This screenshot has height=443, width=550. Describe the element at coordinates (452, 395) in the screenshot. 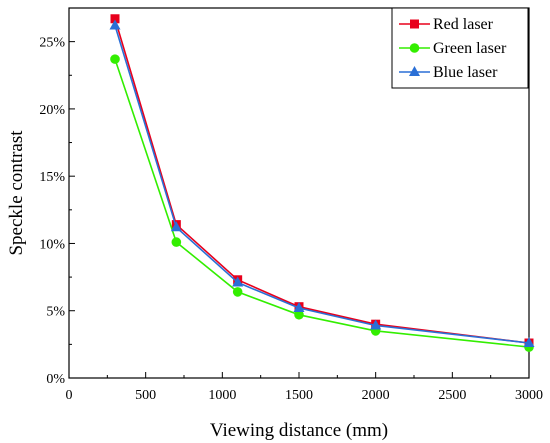

I see `x-tick-label: 2500` at that location.